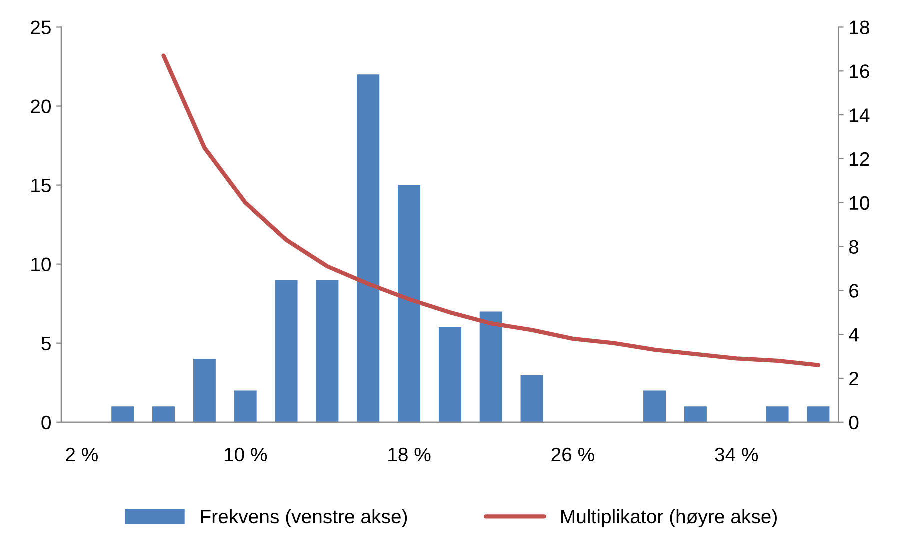 This screenshot has width=904, height=545. What do you see at coordinates (41, 265) in the screenshot?
I see `y-tick-label: 10` at bounding box center [41, 265].